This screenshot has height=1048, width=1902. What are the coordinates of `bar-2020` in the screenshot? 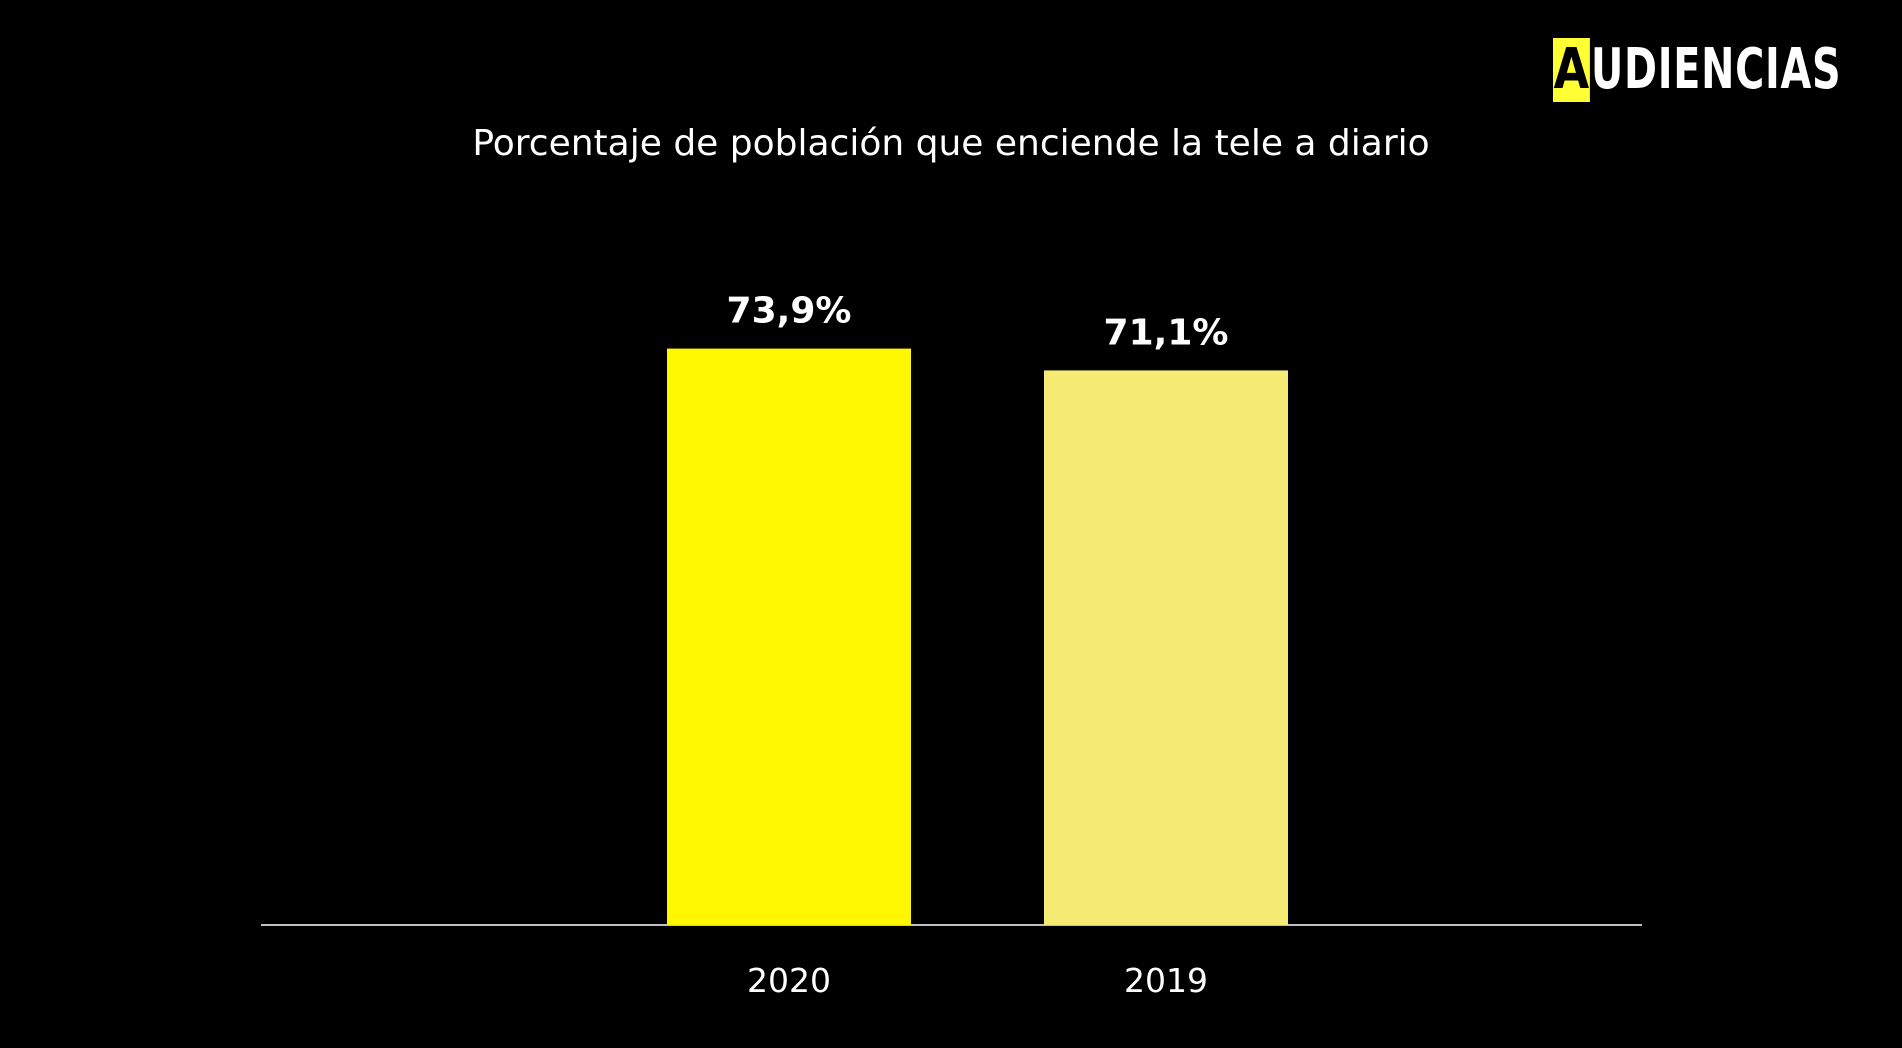 It's located at (789, 637).